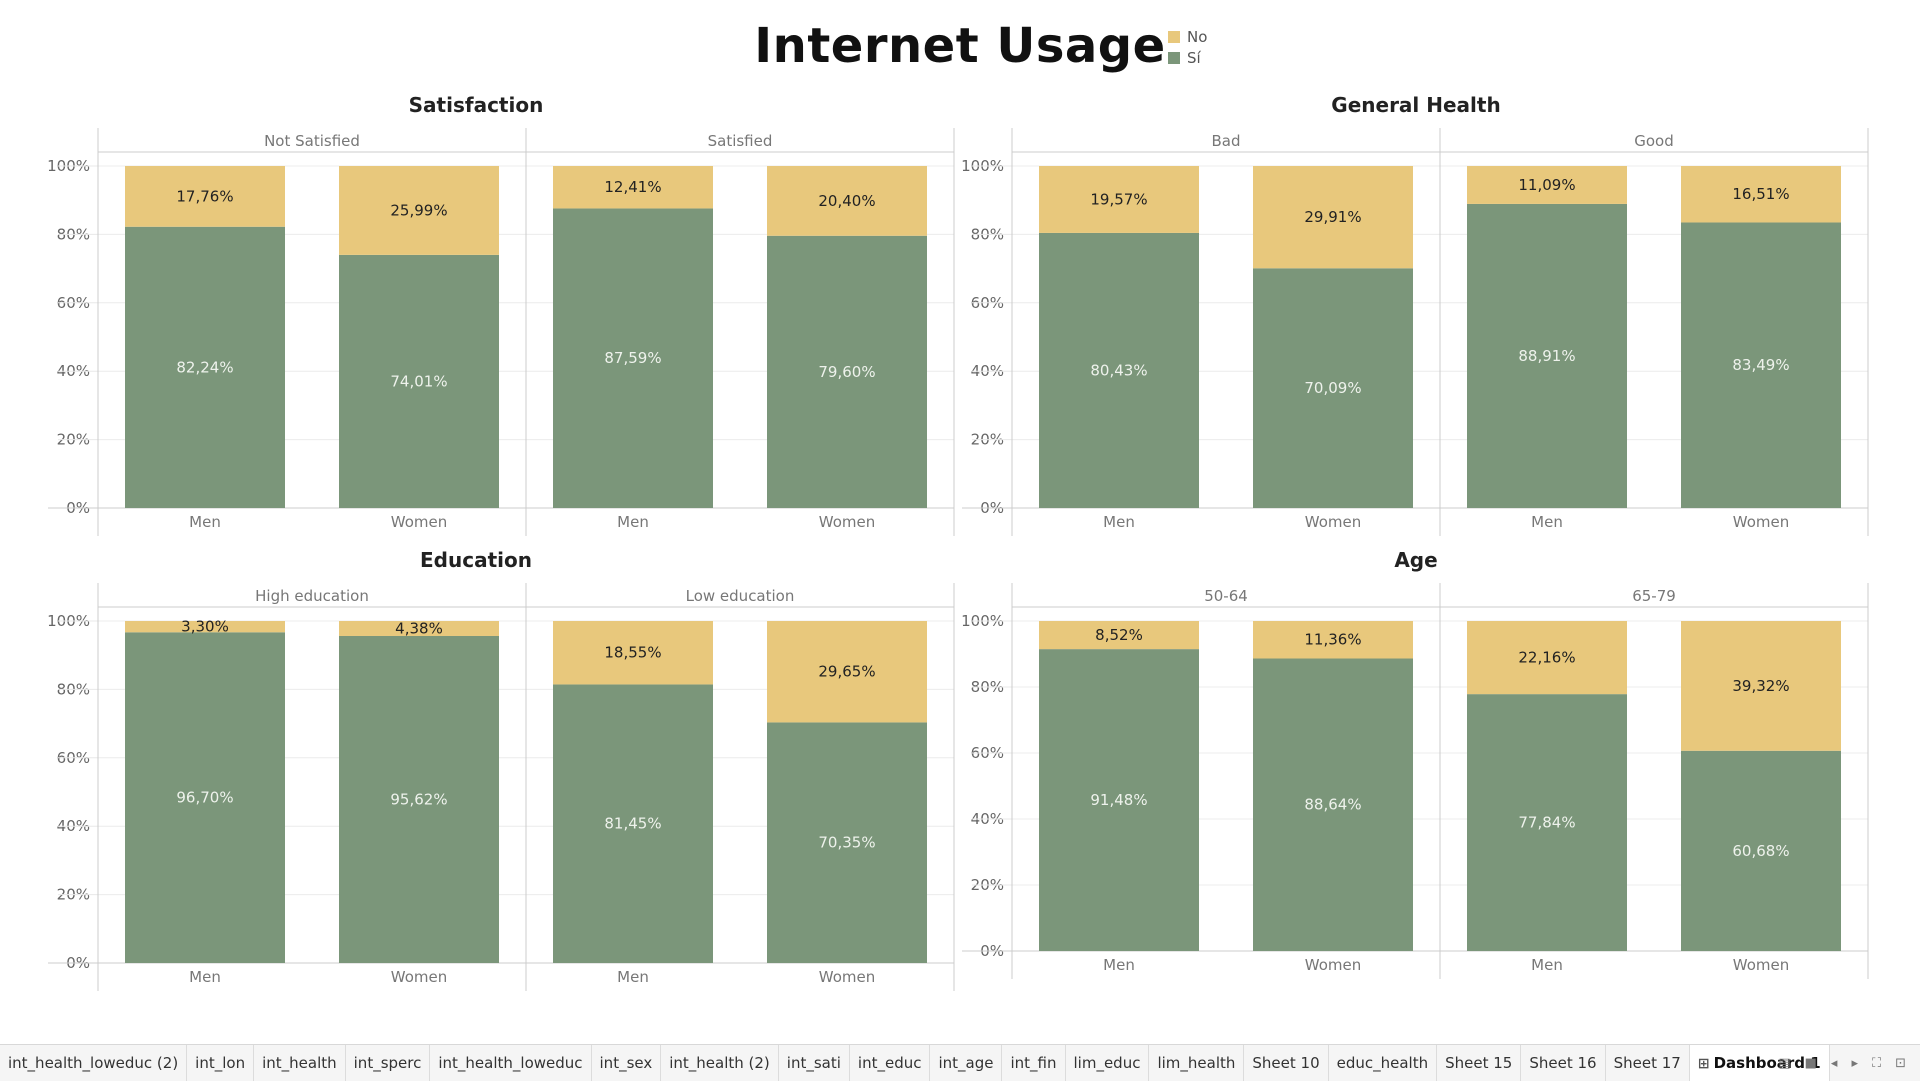 The height and width of the screenshot is (1082, 1920). What do you see at coordinates (1703, 1064) in the screenshot?
I see `dashboard-grid-icon: ⊞` at bounding box center [1703, 1064].